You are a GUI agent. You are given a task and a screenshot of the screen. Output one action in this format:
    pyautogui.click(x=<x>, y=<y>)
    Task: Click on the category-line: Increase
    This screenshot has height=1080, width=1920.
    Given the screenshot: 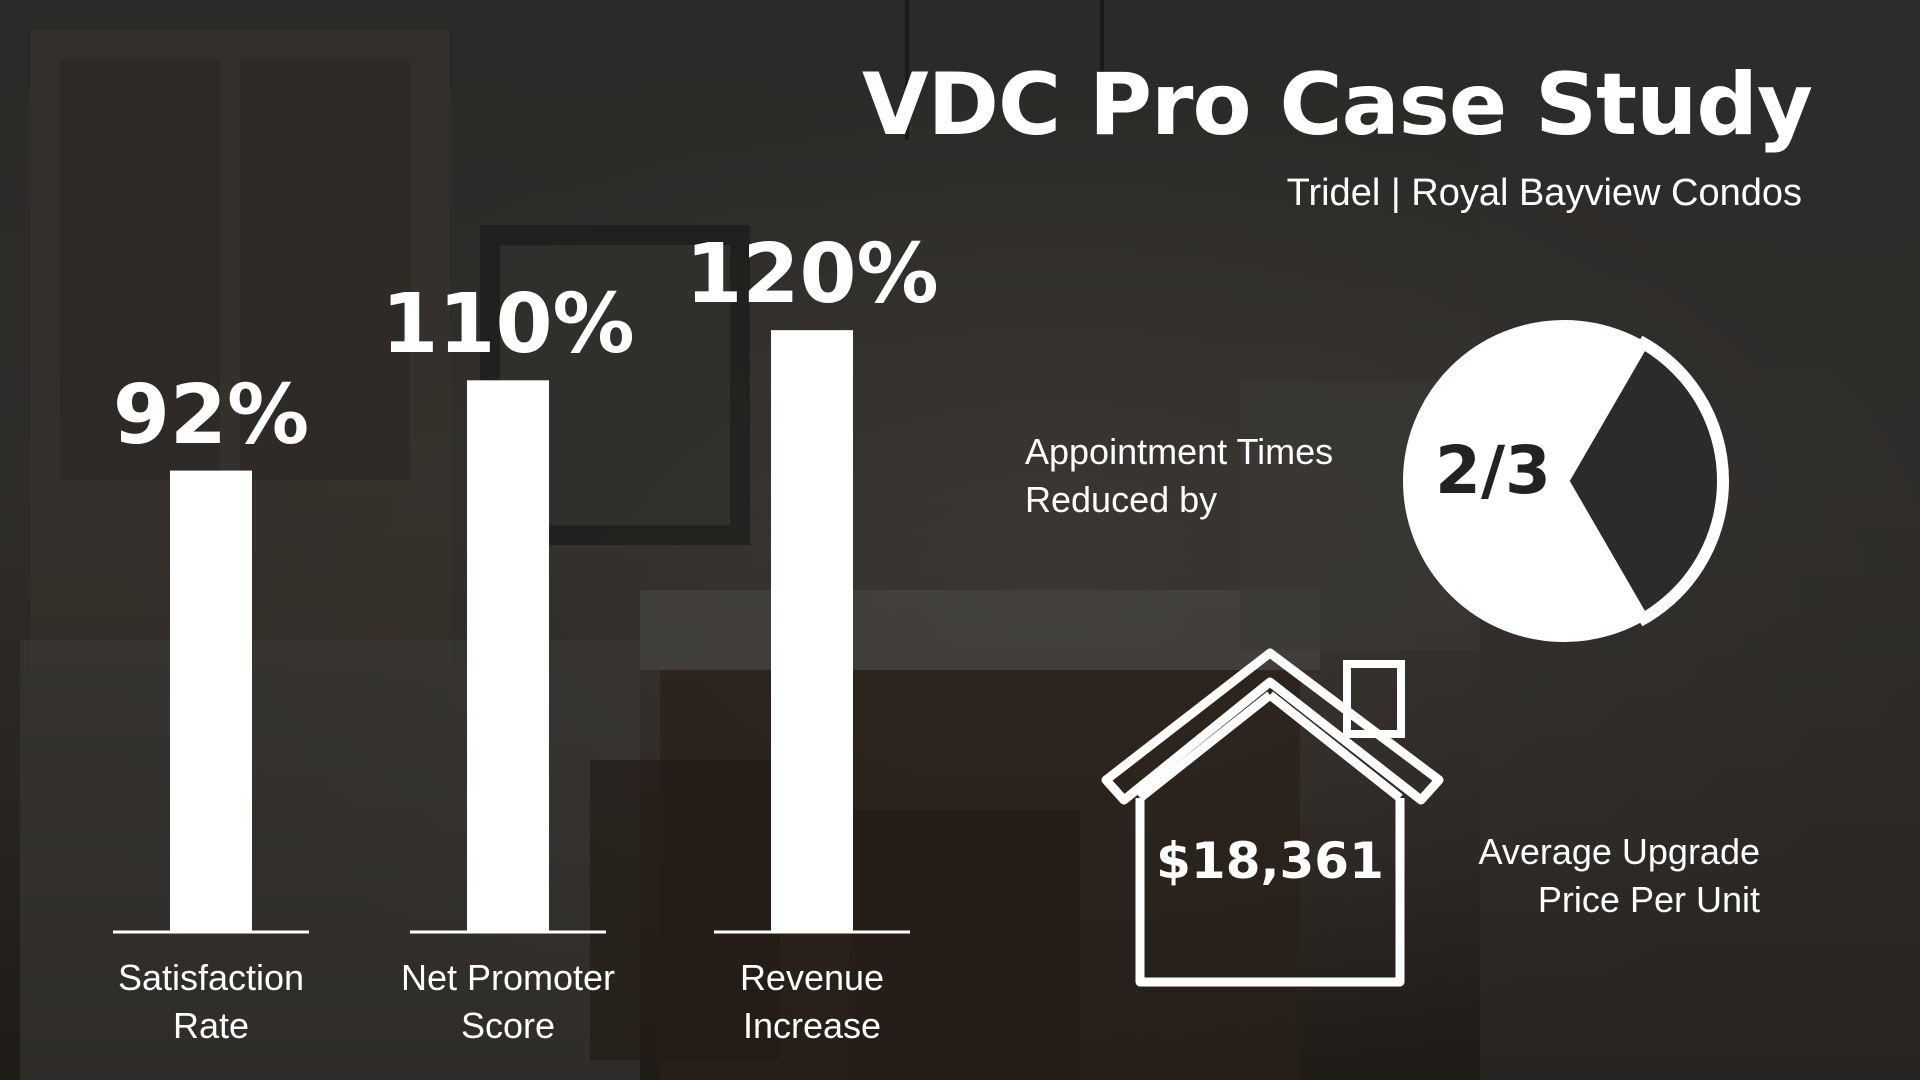 What is the action you would take?
    pyautogui.click(x=812, y=1025)
    